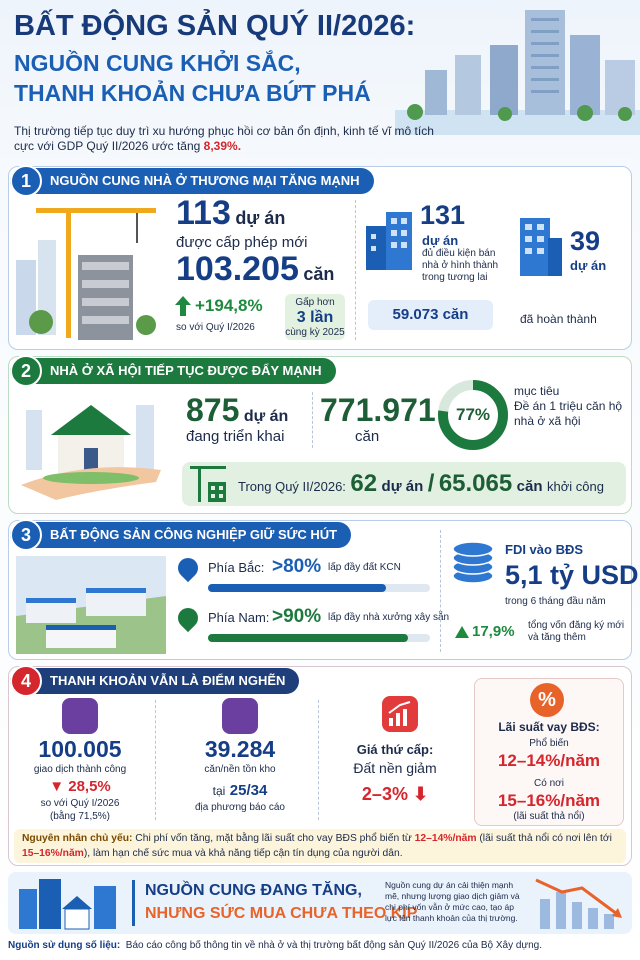 The width and height of the screenshot is (640, 960). What do you see at coordinates (253, 890) in the screenshot?
I see `banner-line: NGUỒN CUNG ĐANG TĂNG,` at bounding box center [253, 890].